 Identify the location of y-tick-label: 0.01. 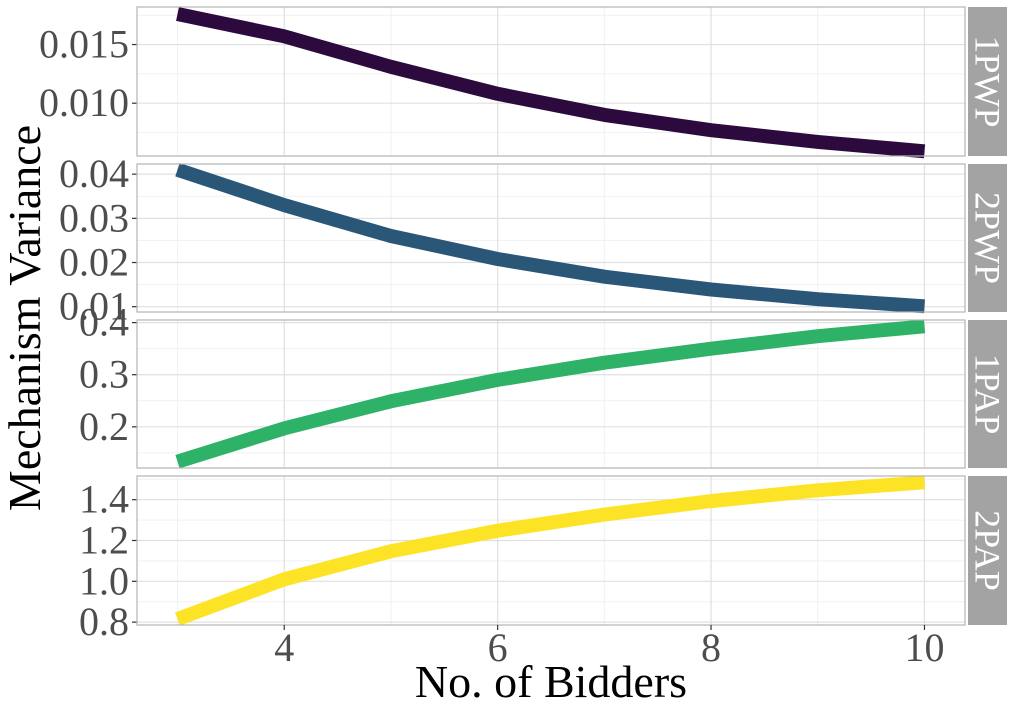
(94, 306).